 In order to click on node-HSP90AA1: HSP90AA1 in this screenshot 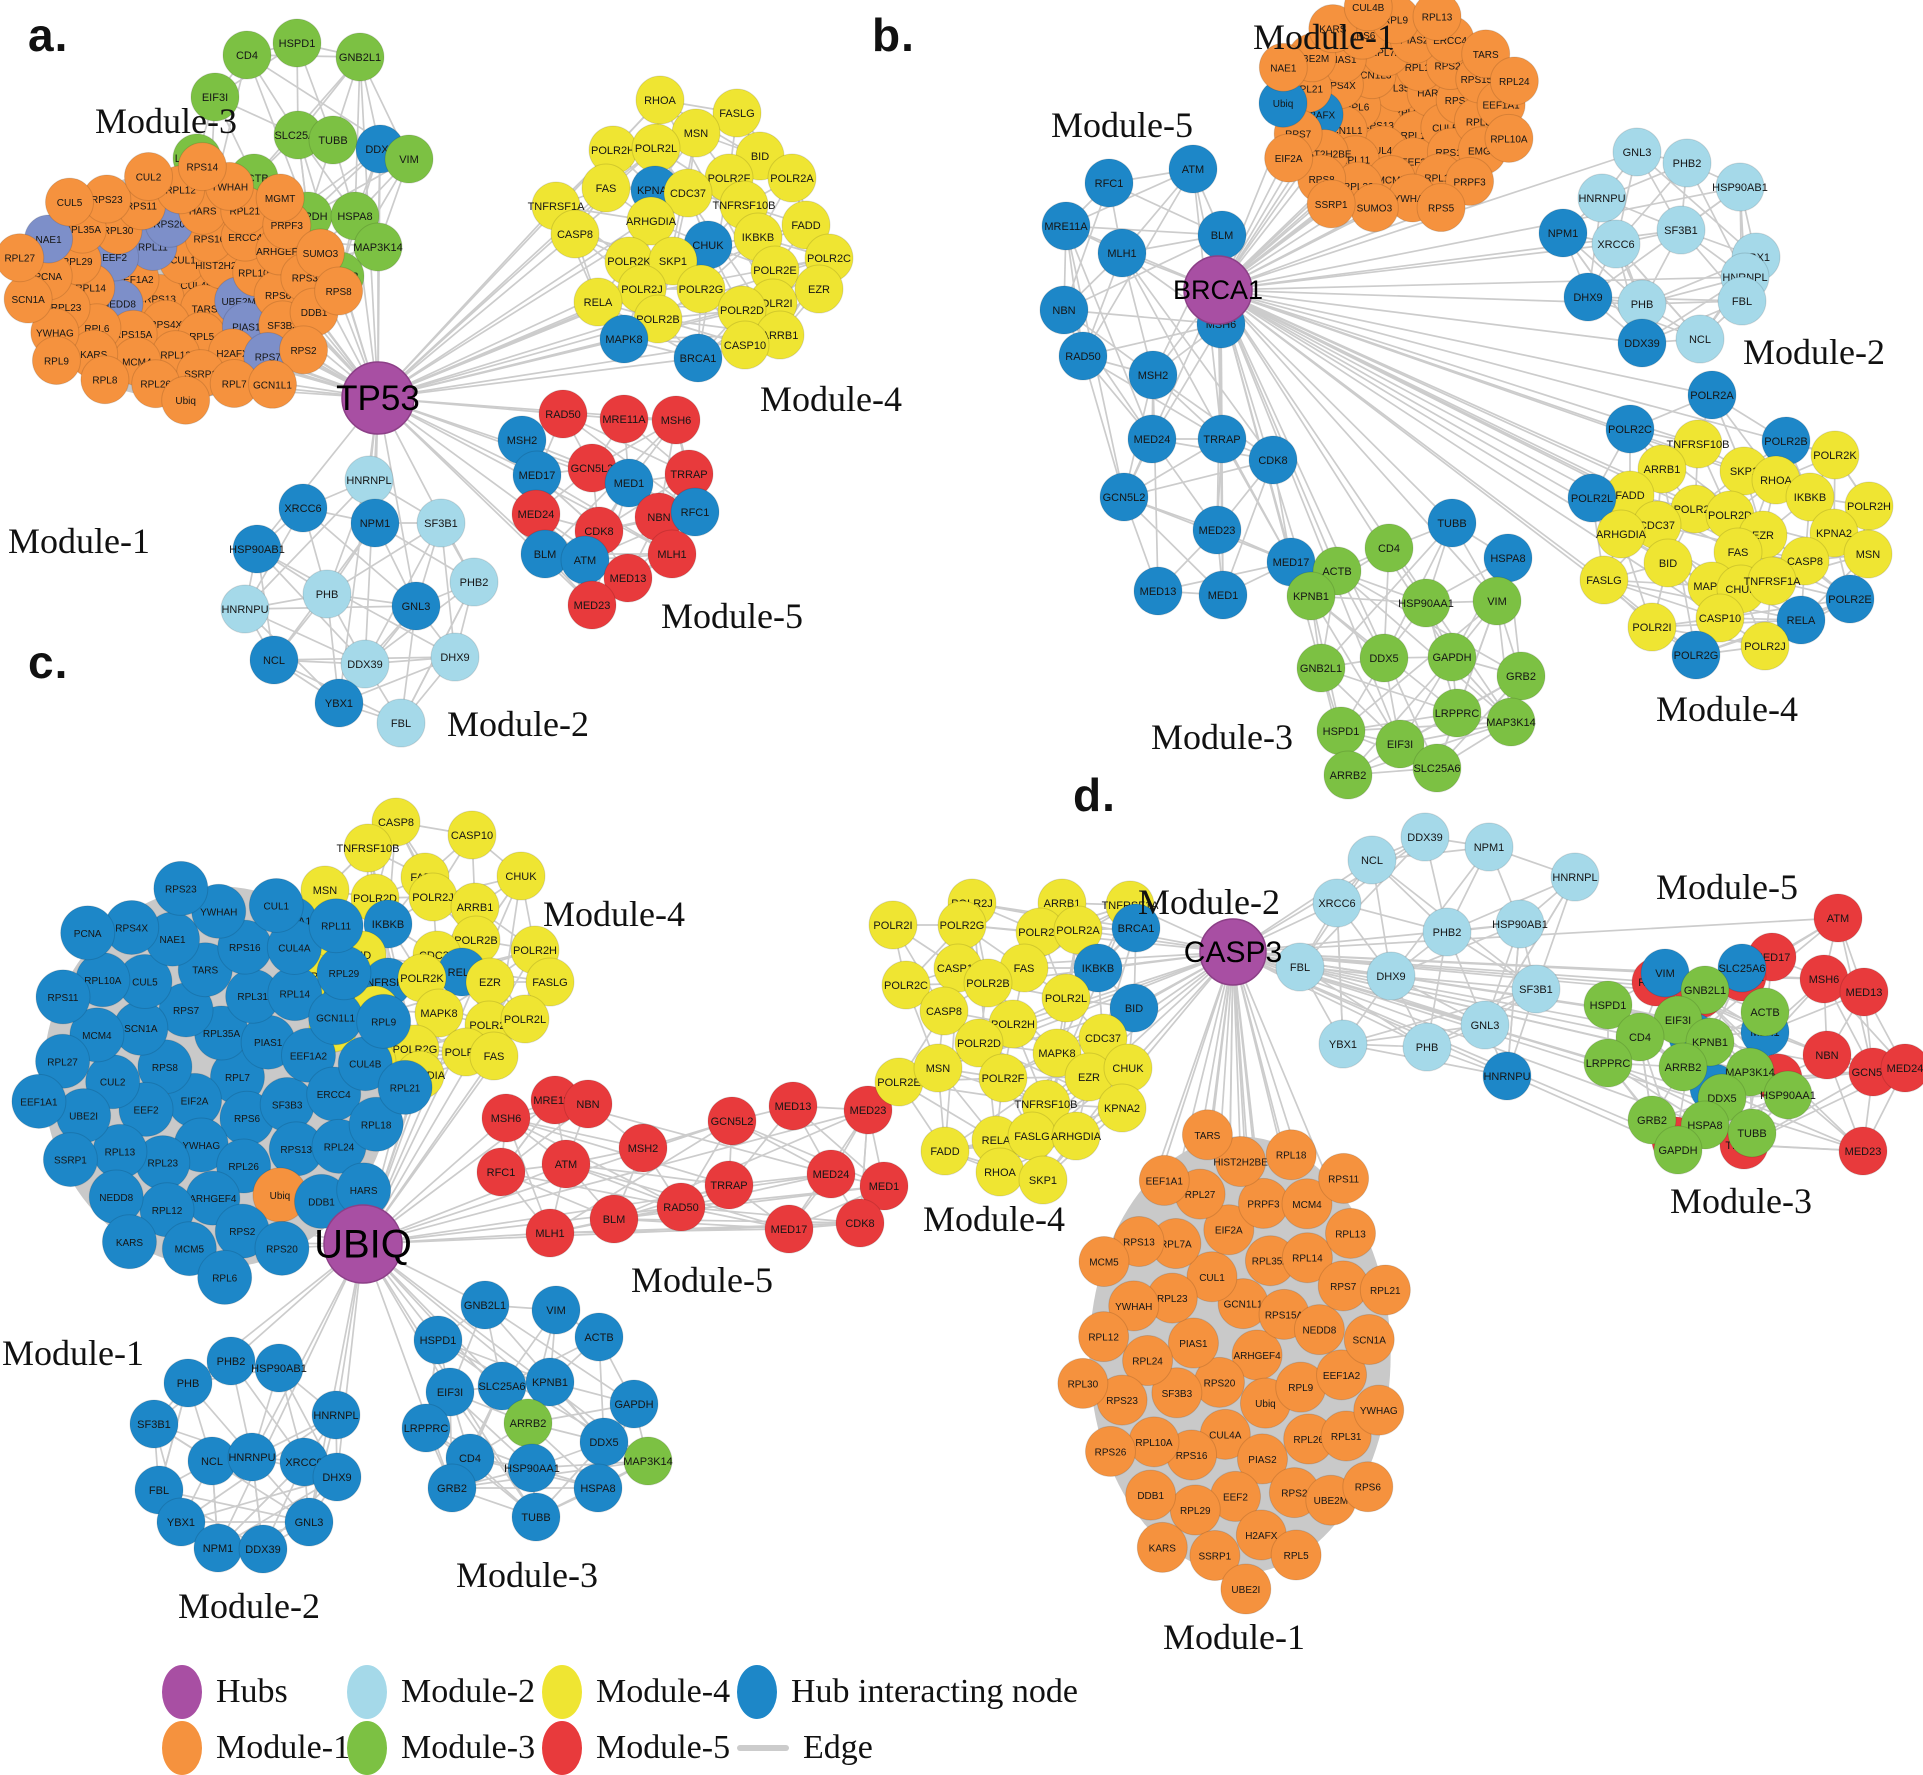, I will do `click(532, 1468)`.